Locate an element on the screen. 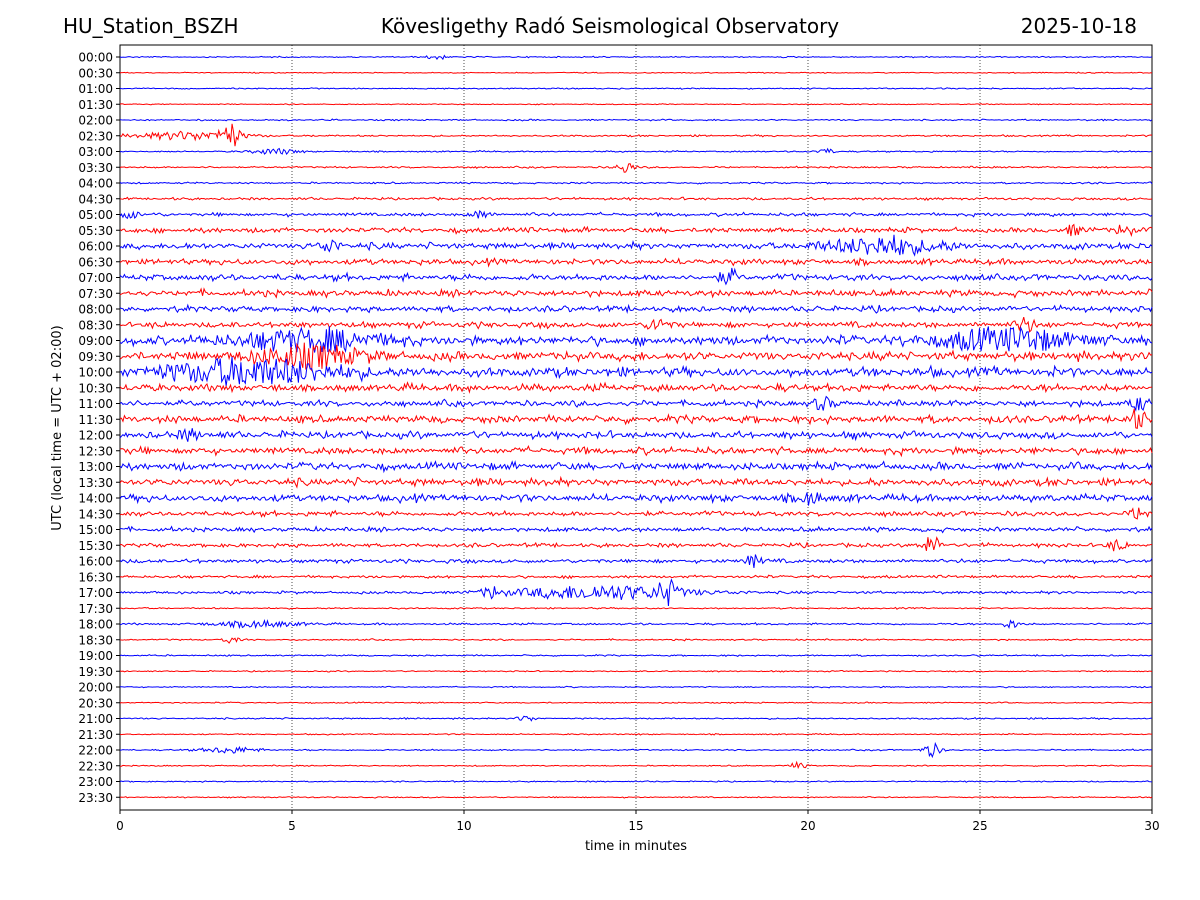 The width and height of the screenshot is (1200, 900). y-tick-label: 08:30 is located at coordinates (95, 325).